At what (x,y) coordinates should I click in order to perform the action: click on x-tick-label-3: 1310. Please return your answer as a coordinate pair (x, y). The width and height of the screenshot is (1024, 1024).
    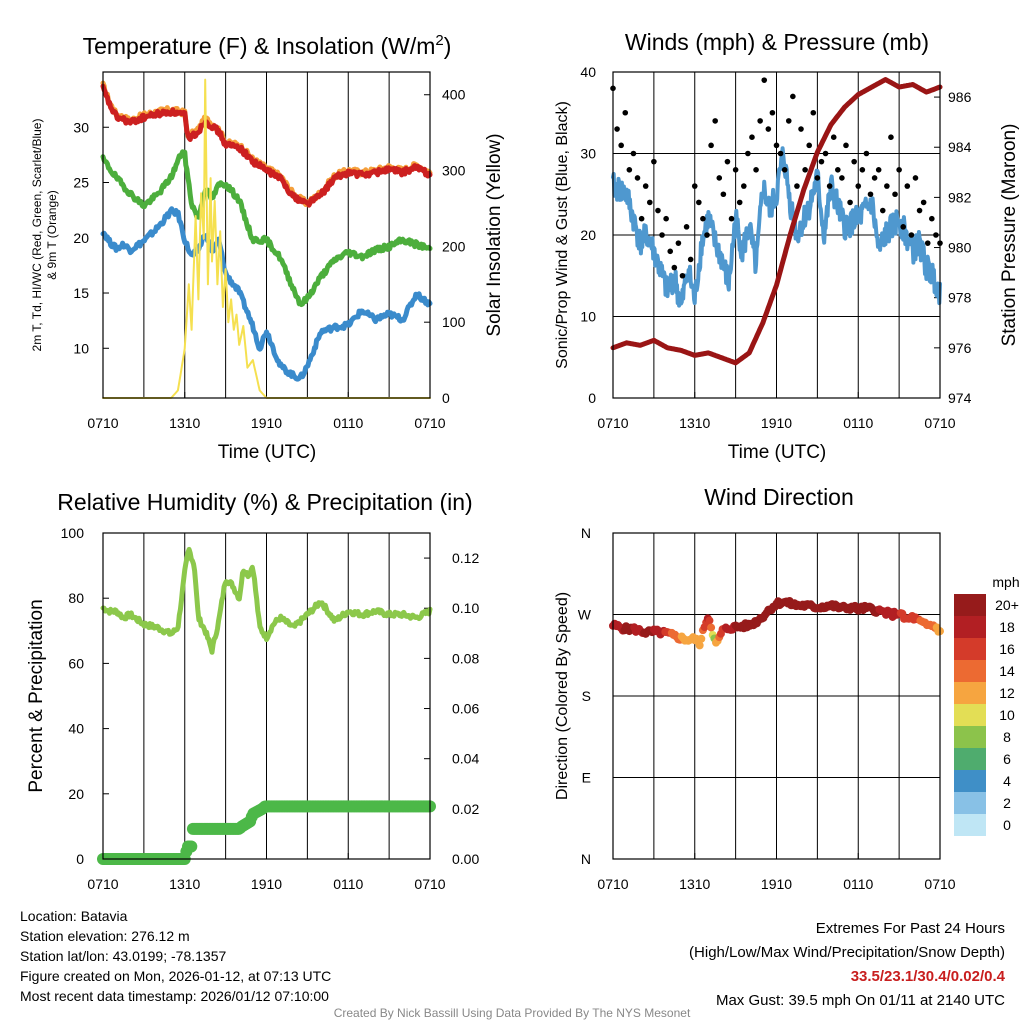
    Looking at the image, I should click on (184, 884).